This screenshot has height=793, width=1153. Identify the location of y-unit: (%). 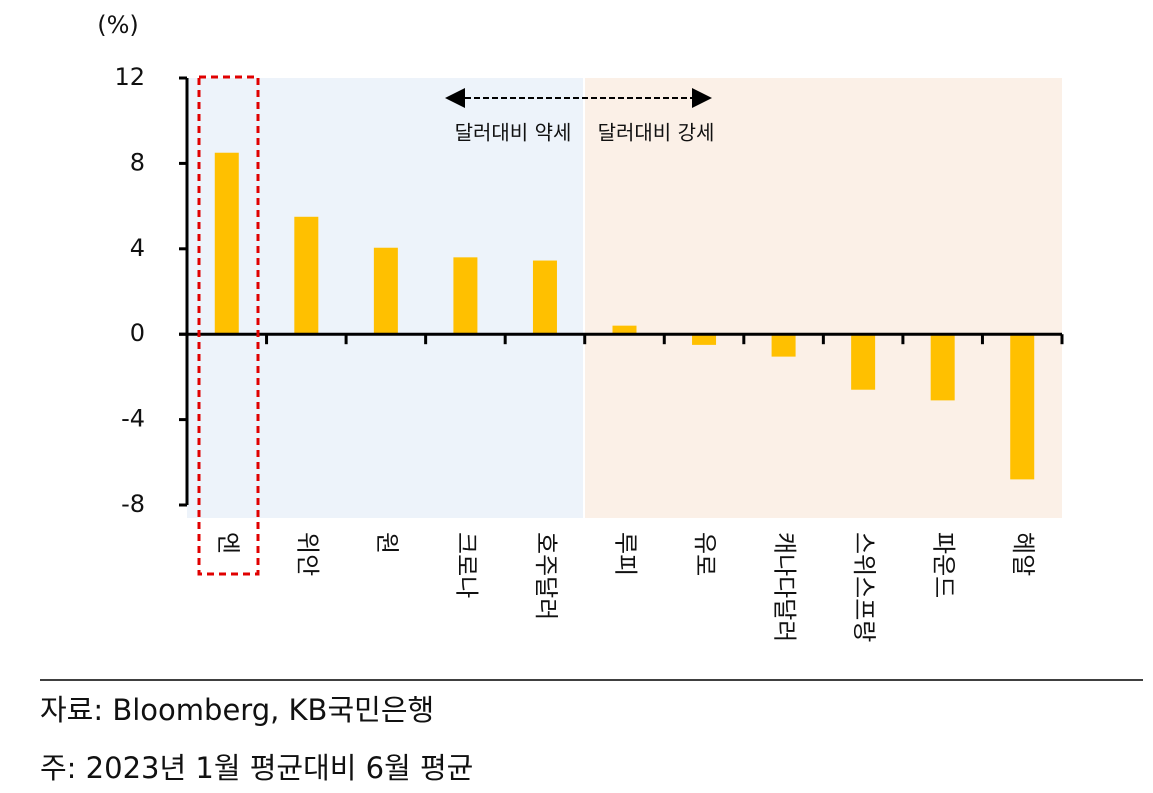
(118, 25).